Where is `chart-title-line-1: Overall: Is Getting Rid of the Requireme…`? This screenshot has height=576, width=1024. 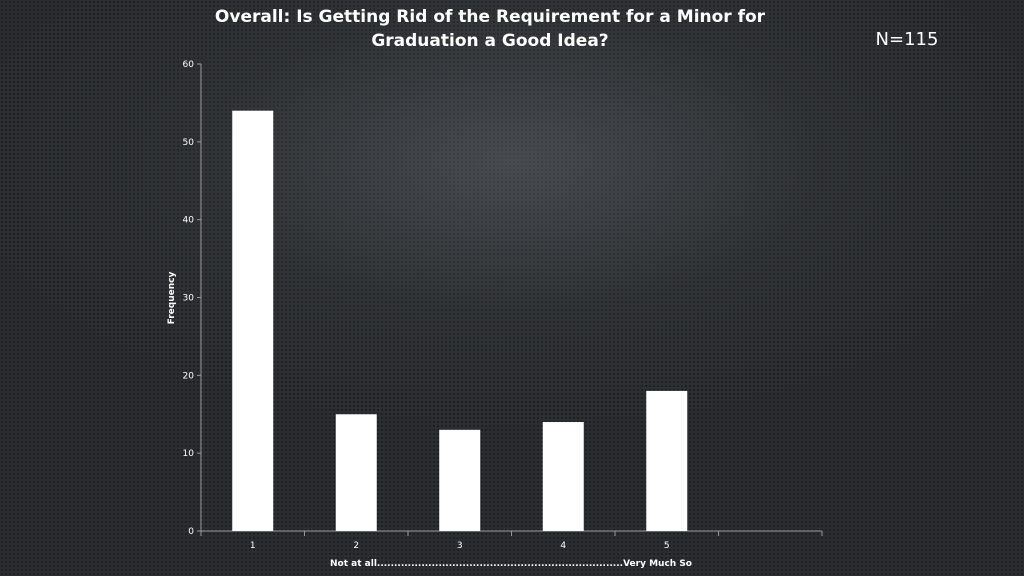 chart-title-line-1: Overall: Is Getting Rid of the Requireme… is located at coordinates (490, 17).